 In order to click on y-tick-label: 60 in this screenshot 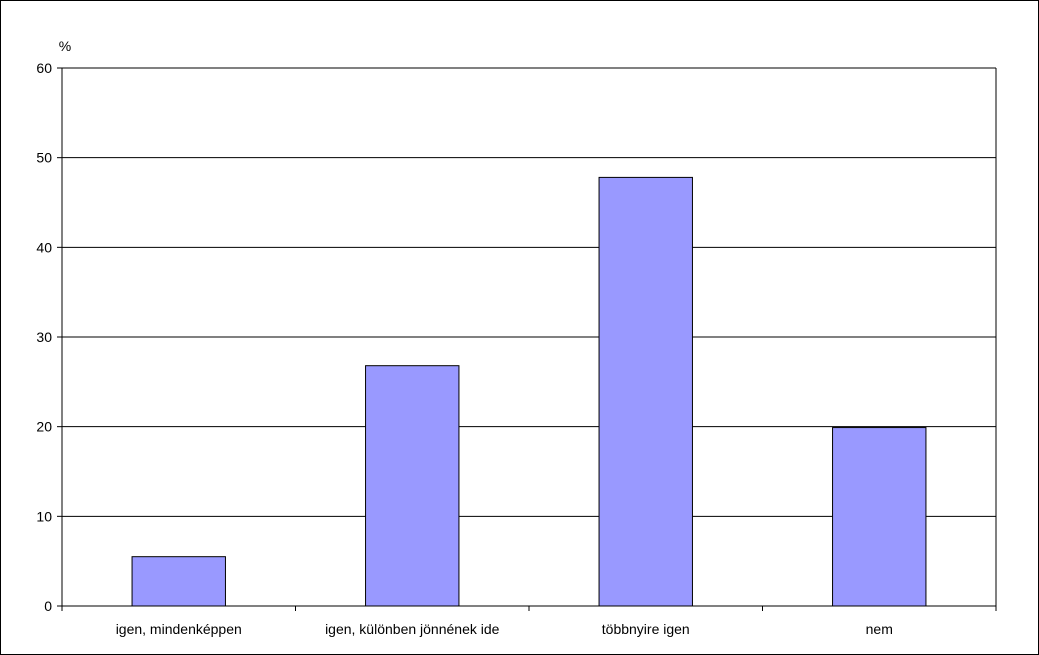, I will do `click(44, 68)`.